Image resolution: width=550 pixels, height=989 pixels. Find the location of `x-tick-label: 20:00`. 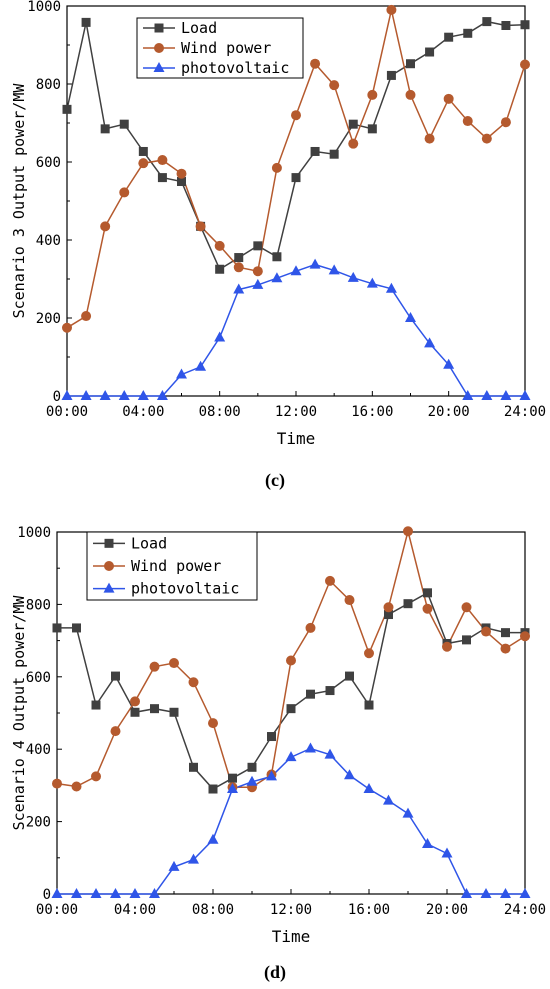

x-tick-label: 20:00 is located at coordinates (447, 910).